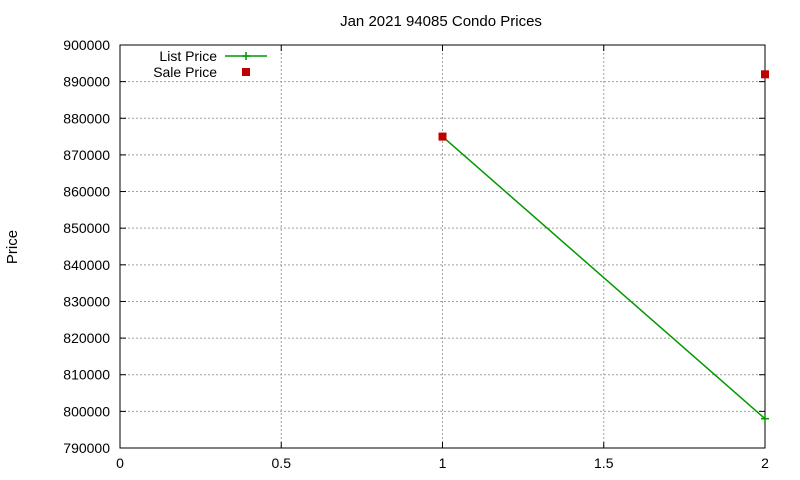 This screenshot has width=800, height=480. What do you see at coordinates (188, 56) in the screenshot?
I see `legend-label: List Price` at bounding box center [188, 56].